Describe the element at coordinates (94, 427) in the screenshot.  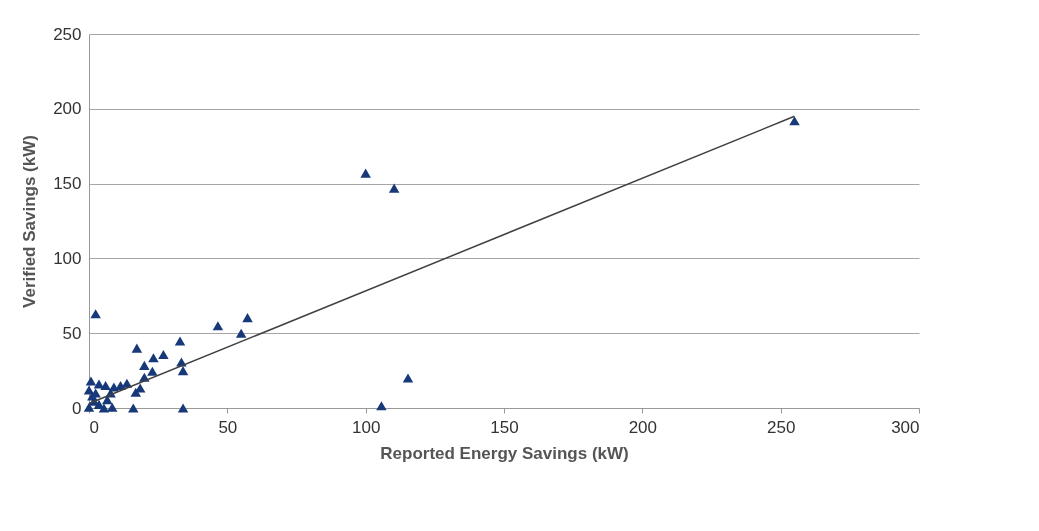
I see `x-tick-label: 0` at that location.